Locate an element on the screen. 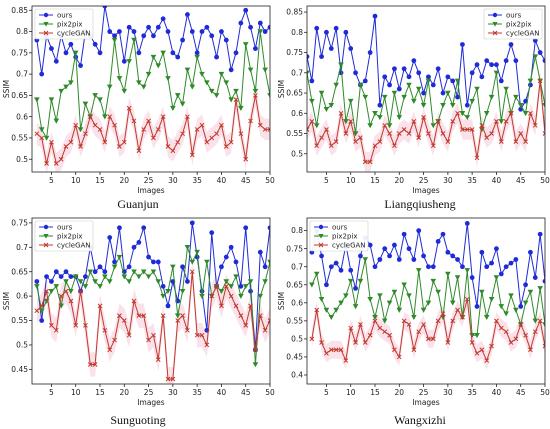 This screenshot has height=429, width=550. y-tick-label: 0.75 is located at coordinates (294, 52).